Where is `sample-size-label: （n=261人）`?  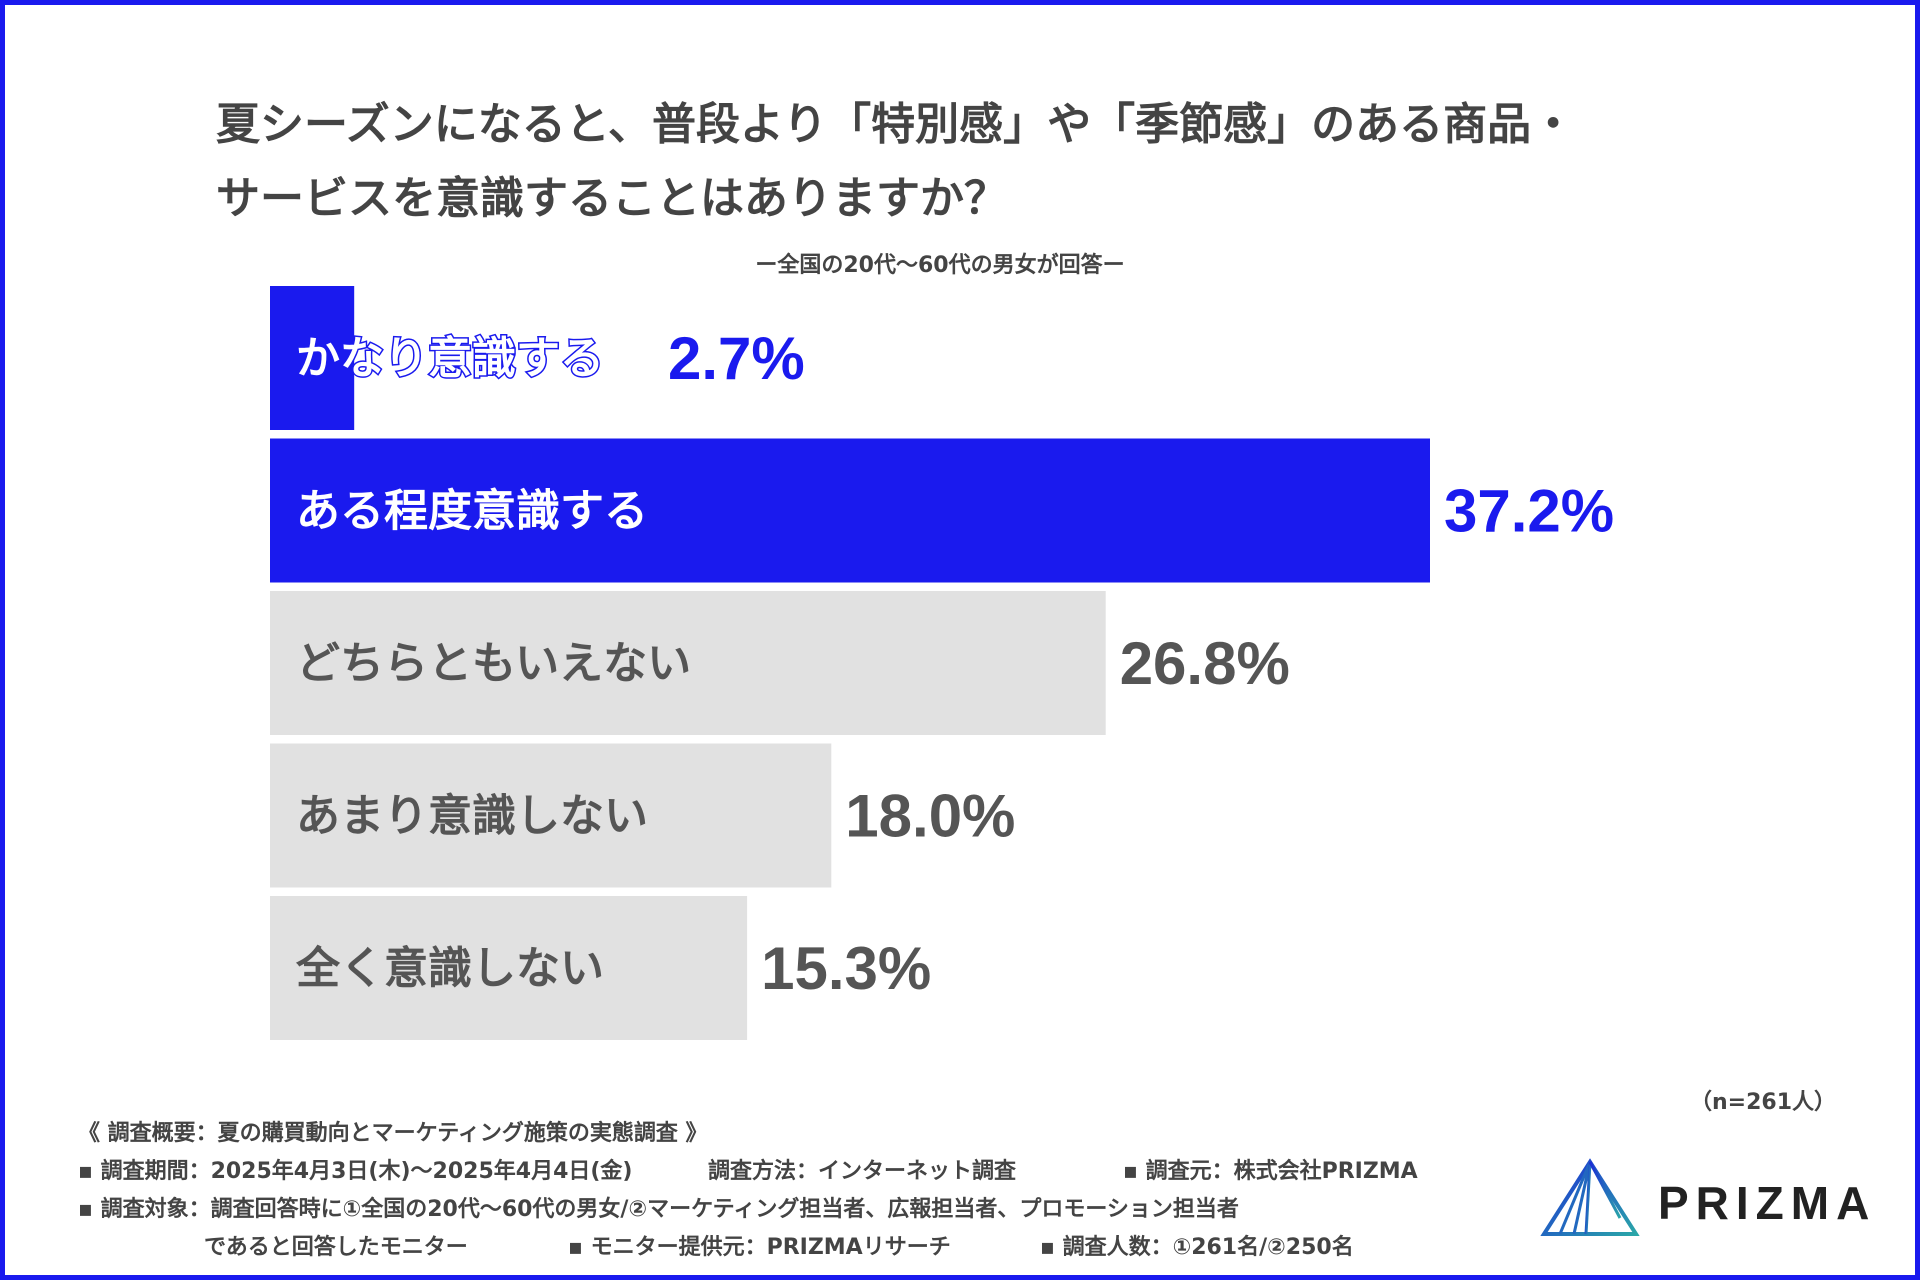
sample-size-label: （n=261人） is located at coordinates (1763, 1102).